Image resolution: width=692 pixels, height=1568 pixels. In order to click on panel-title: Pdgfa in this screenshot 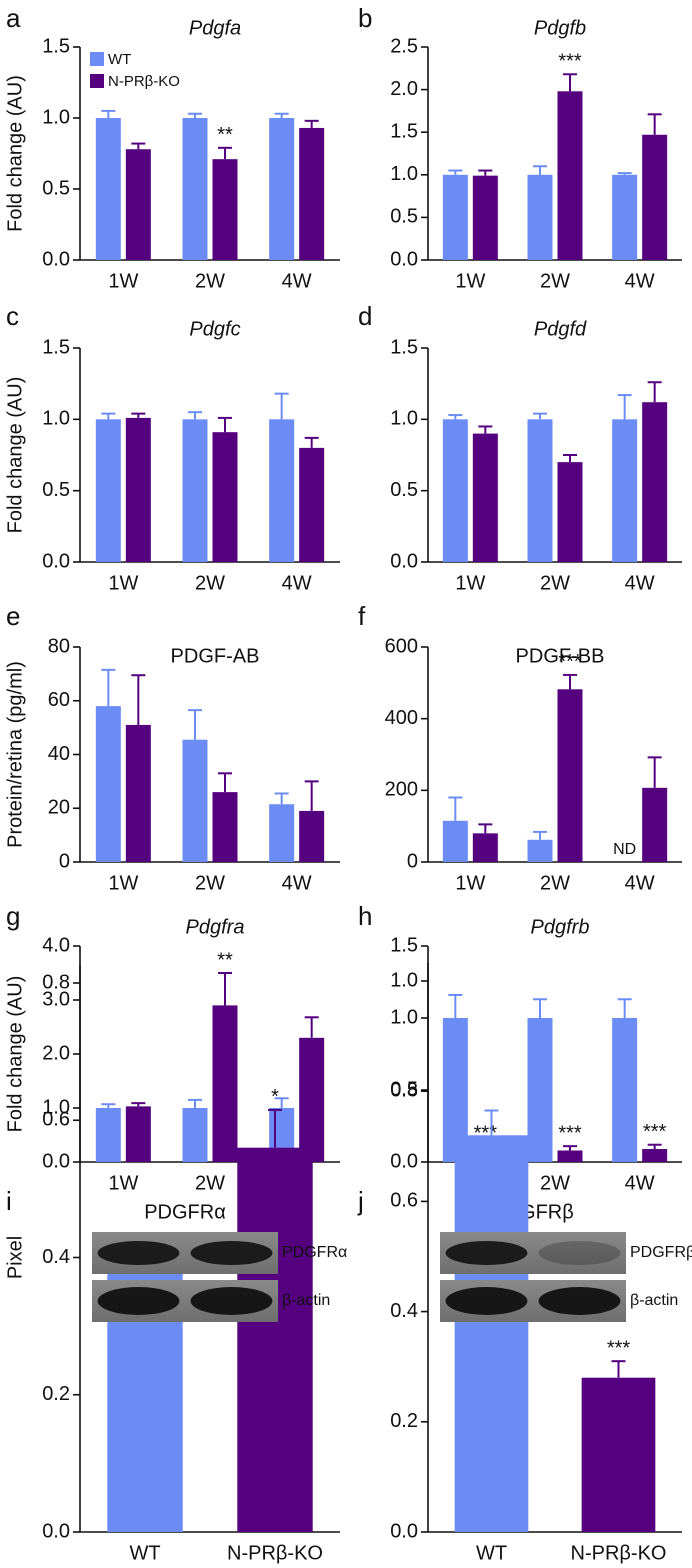, I will do `click(215, 28)`.